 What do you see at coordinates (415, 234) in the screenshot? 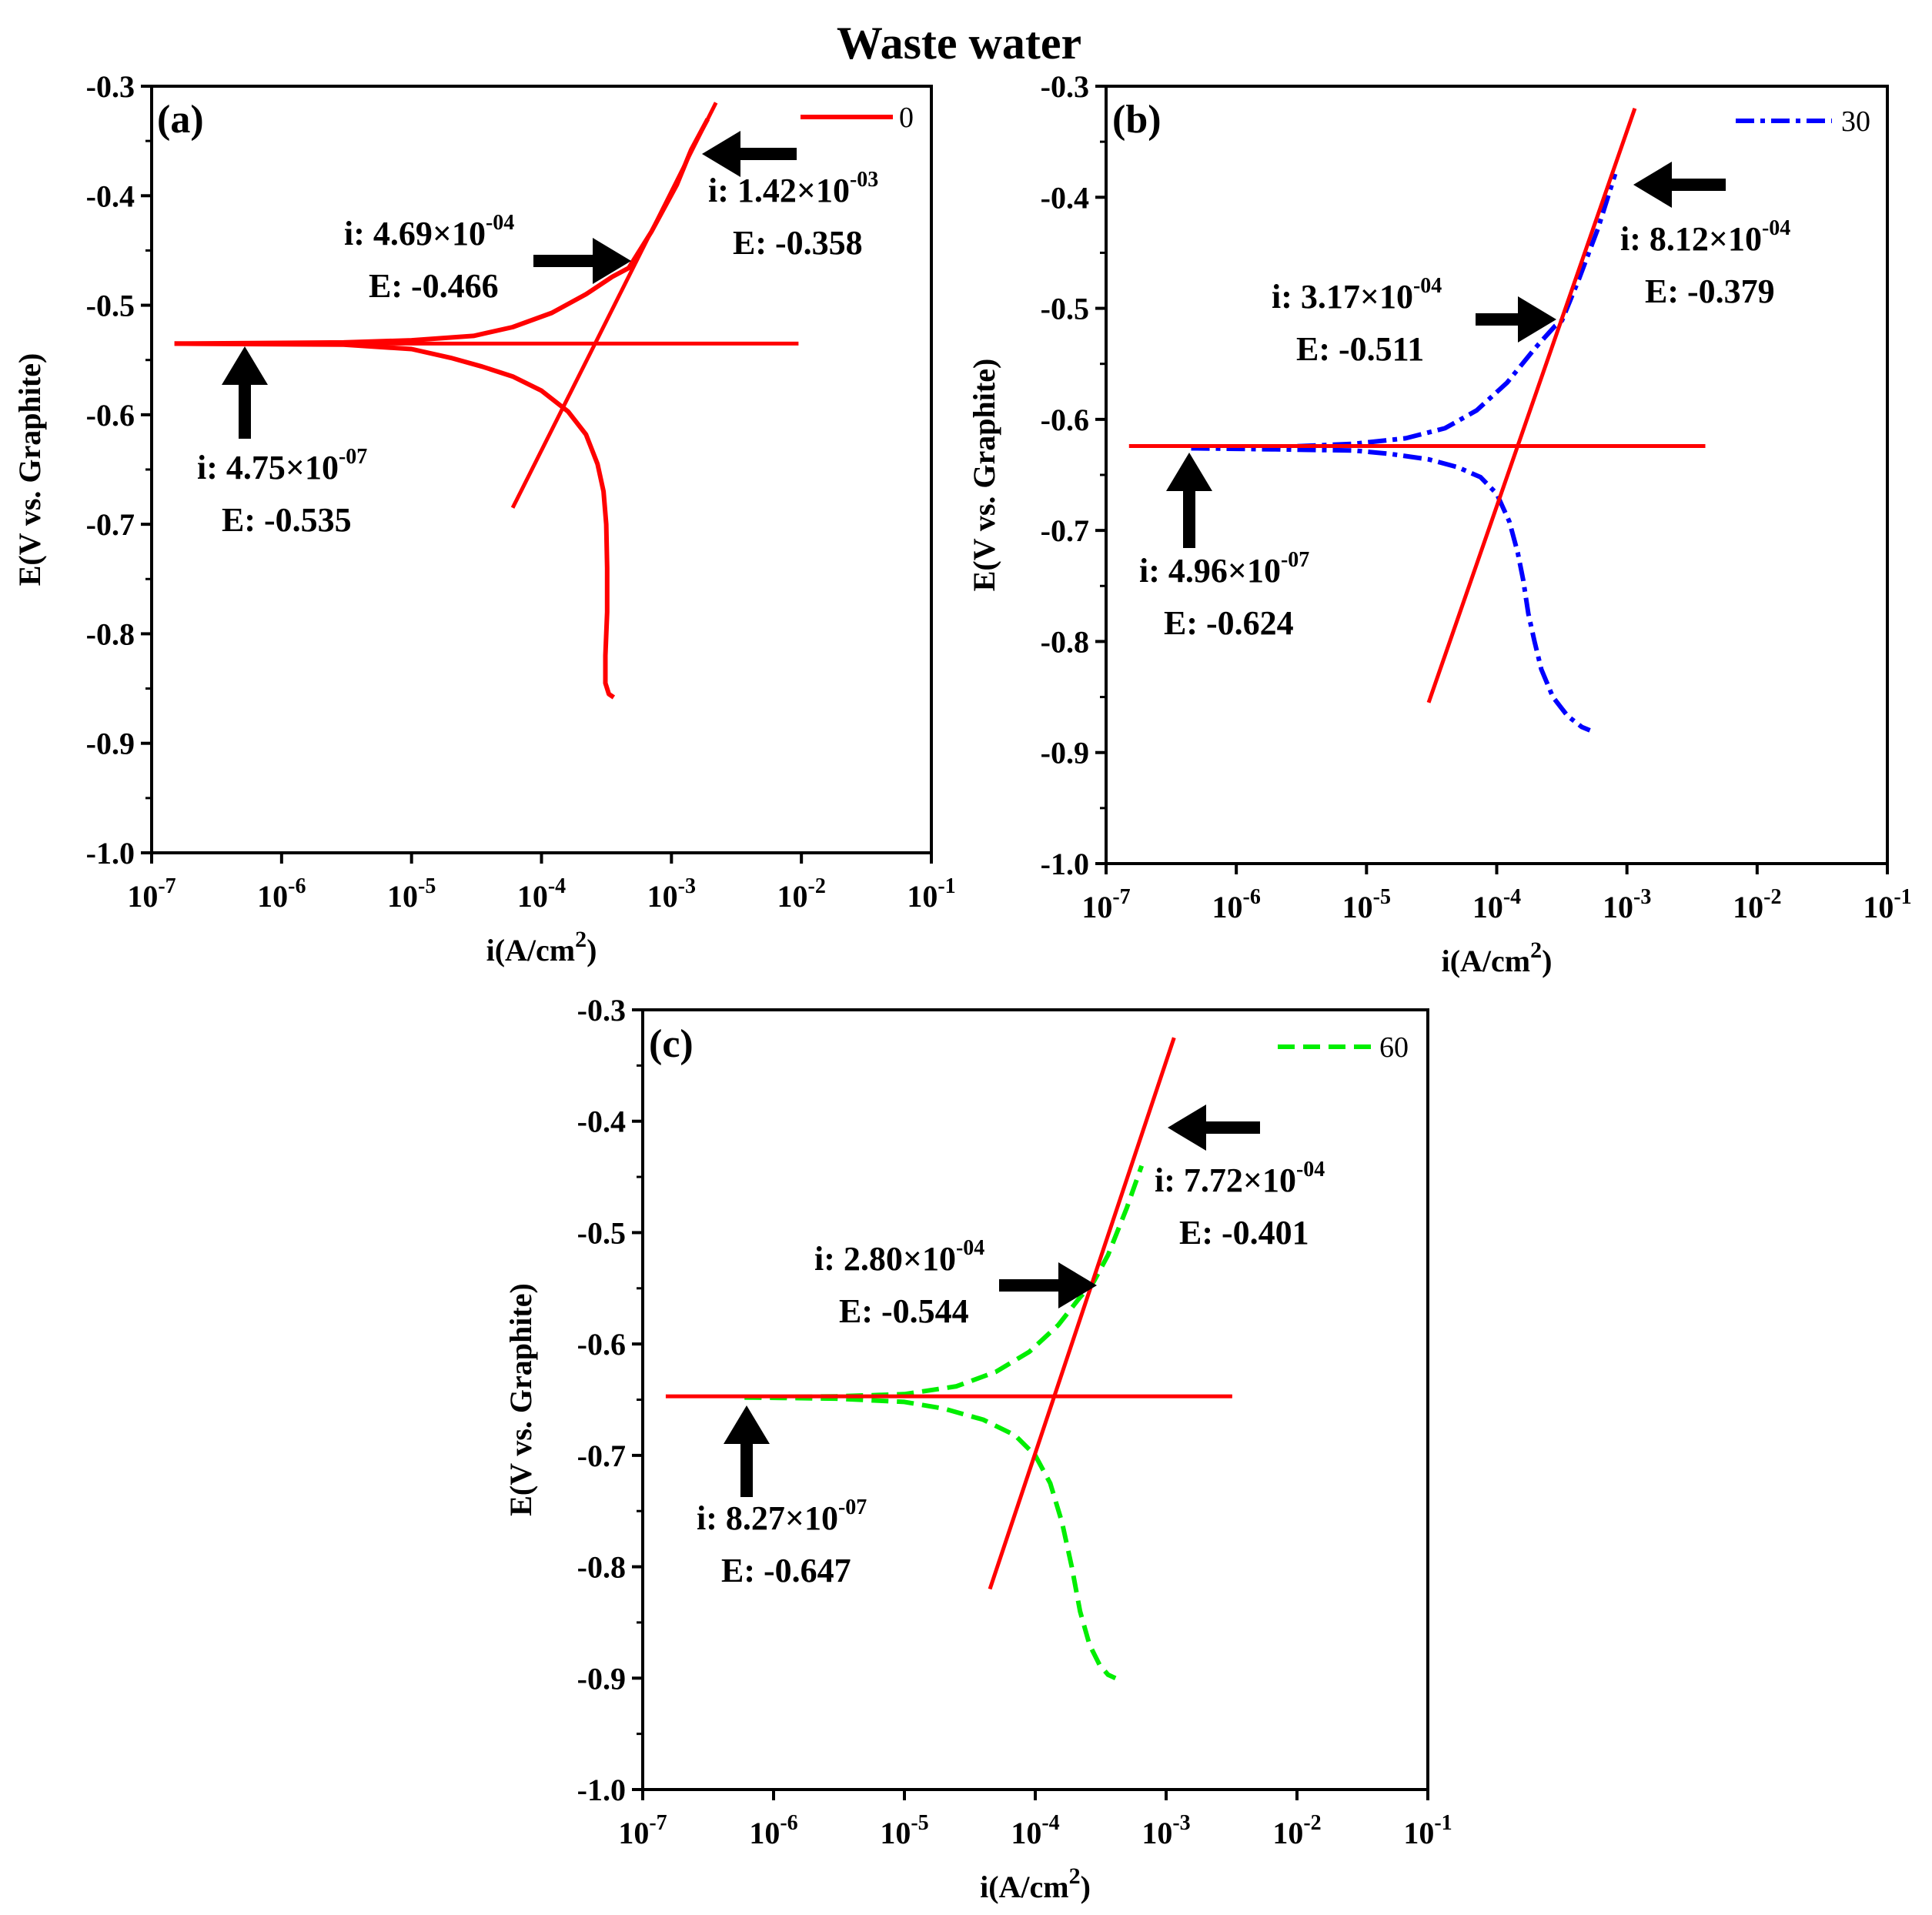
I see `annotation-current-text: i: 4.69×10` at bounding box center [415, 234].